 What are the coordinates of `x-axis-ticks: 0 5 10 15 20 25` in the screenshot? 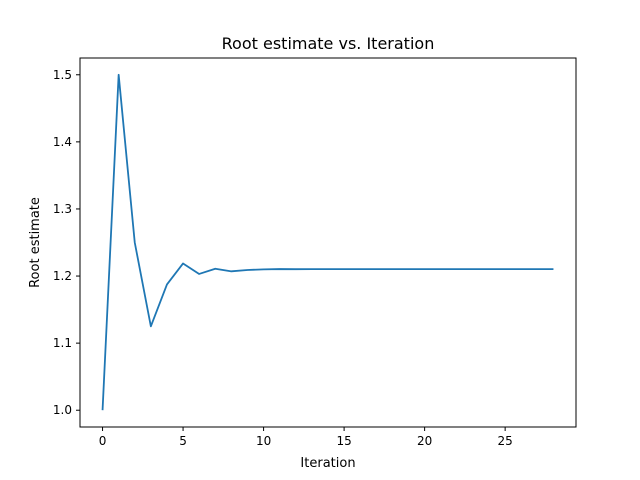 It's located at (306, 437).